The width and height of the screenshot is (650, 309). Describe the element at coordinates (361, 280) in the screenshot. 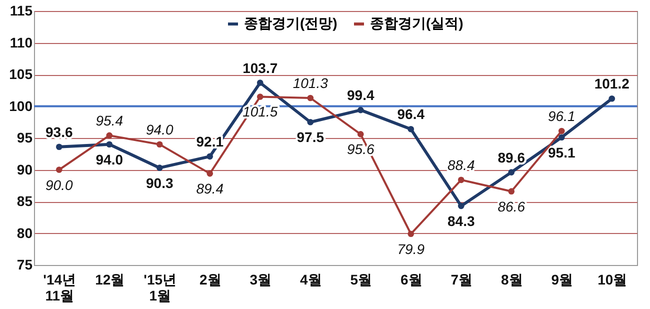

I see `x-tick-label: 5월` at that location.